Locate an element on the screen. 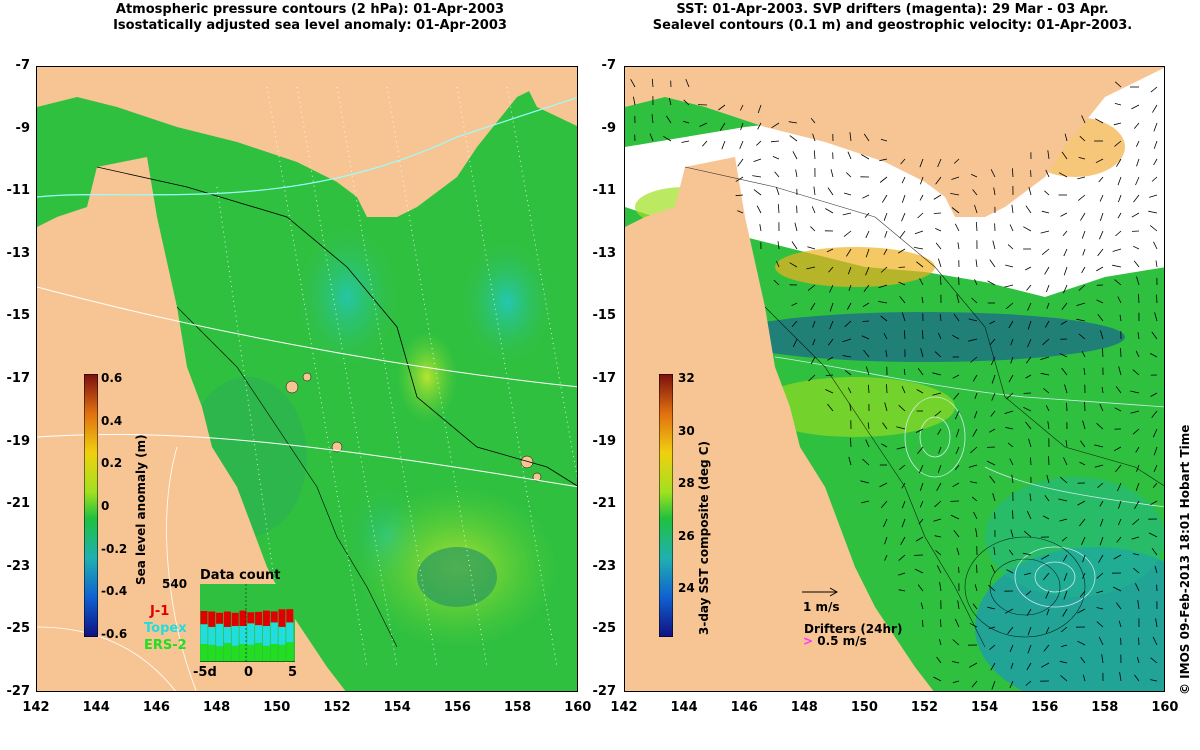  left-y-tick: -7 is located at coordinates (22, 65).